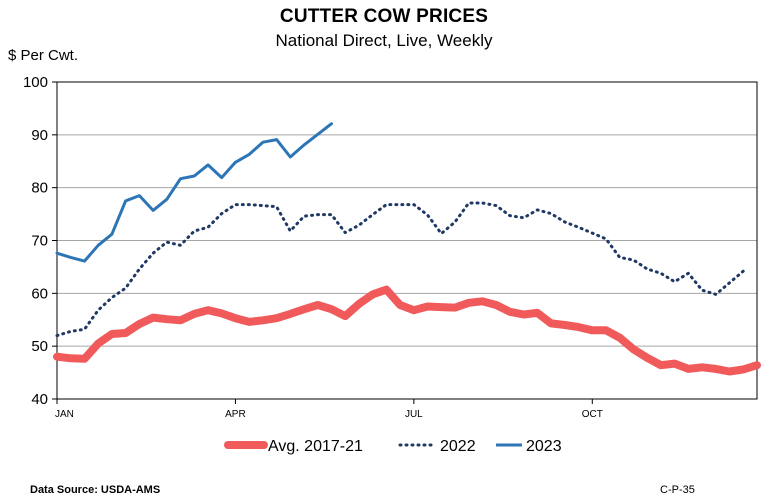  Describe the element at coordinates (35, 82) in the screenshot. I see `y-tick-label: 100` at that location.